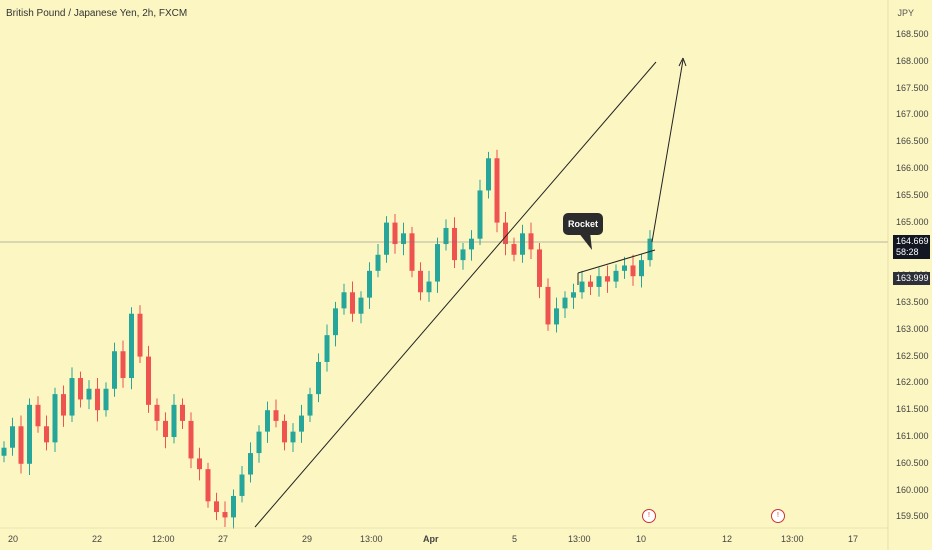 Image resolution: width=932 pixels, height=550 pixels. I want to click on price-axis-label: 167.000, so click(912, 114).